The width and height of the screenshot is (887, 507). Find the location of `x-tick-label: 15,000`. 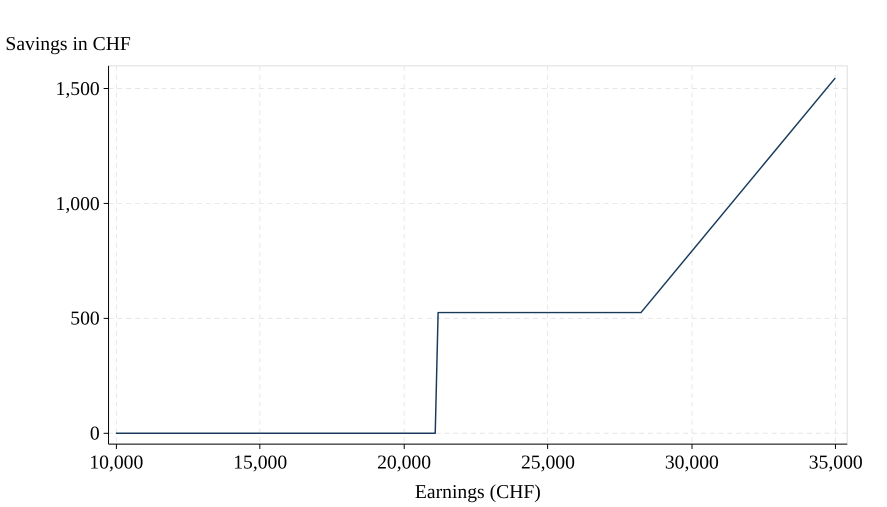

x-tick-label: 15,000 is located at coordinates (260, 463).